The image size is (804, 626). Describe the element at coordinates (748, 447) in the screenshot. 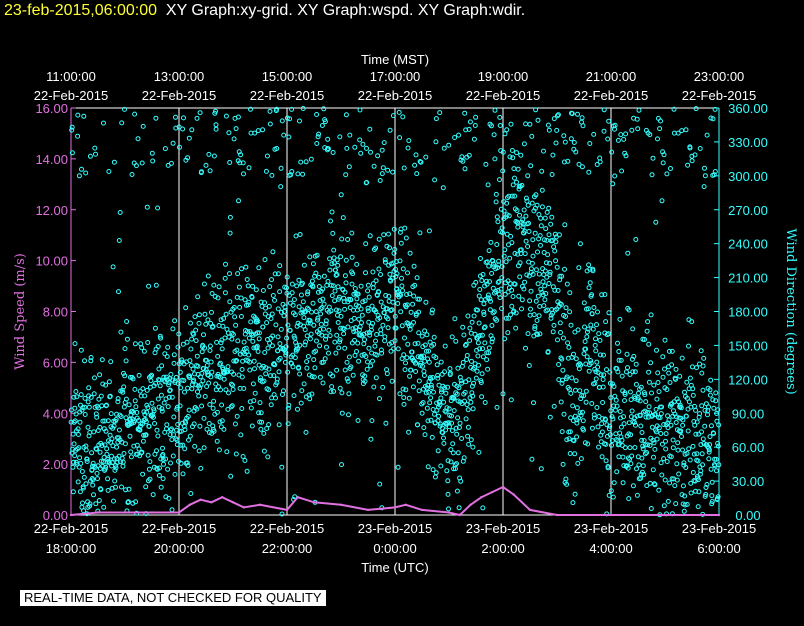

I see `right-tick-label: 60.00` at that location.